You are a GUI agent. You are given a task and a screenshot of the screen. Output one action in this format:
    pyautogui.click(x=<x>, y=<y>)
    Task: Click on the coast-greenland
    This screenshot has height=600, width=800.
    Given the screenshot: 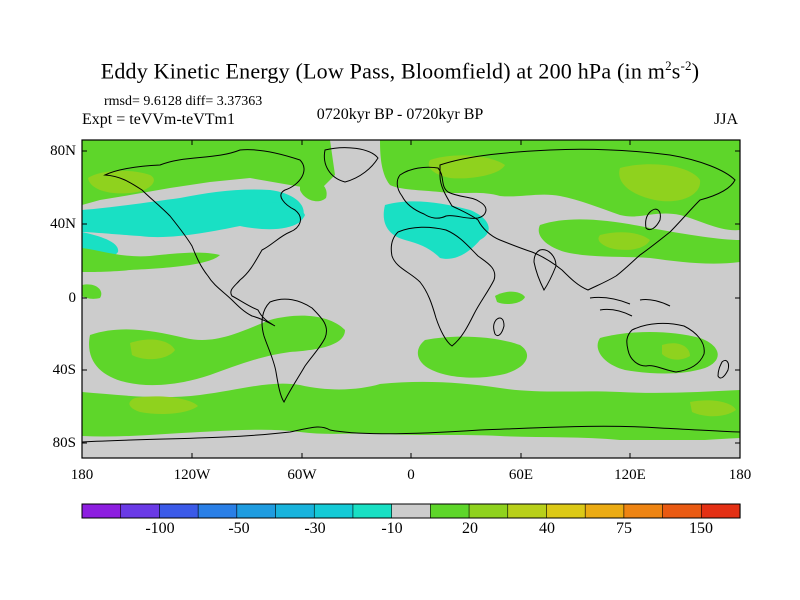 What is the action you would take?
    pyautogui.click(x=351, y=165)
    